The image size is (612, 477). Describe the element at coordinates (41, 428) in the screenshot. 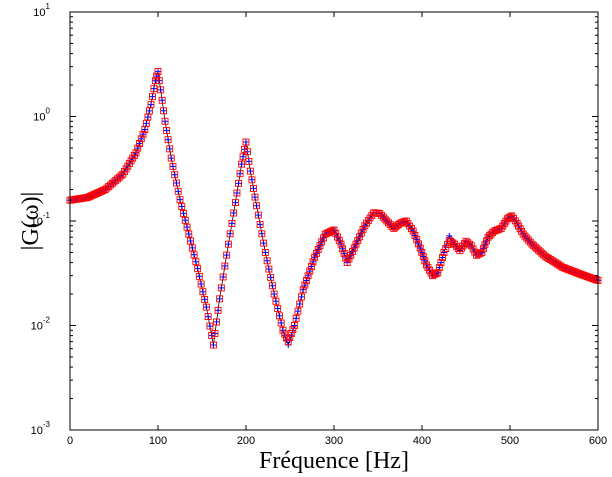

I see `y-tick-label: 10⁻³` at that location.